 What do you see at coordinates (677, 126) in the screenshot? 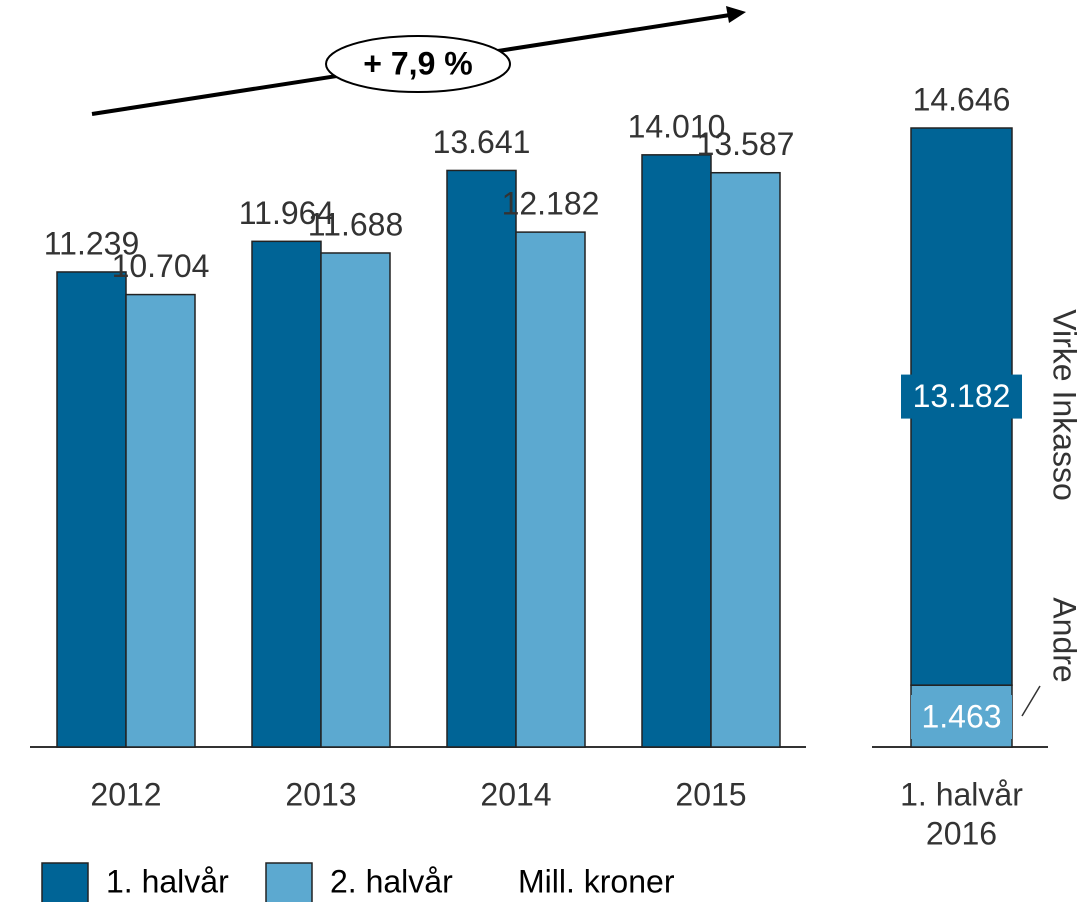
I see `value-label: 14.010` at bounding box center [677, 126].